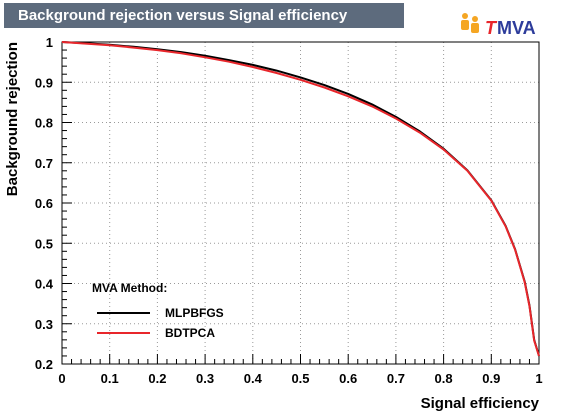 This screenshot has height=415, width=567. I want to click on x-axis-title: Signal efficiency, so click(480, 403).